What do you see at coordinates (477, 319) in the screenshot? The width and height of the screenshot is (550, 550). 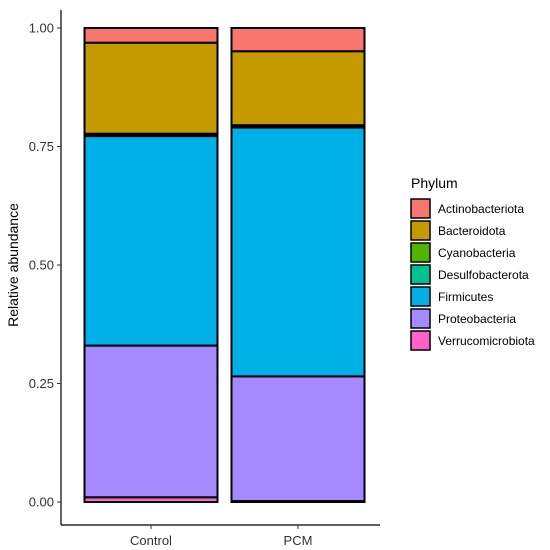 I see `legend-label-proteobacteria: Proteobacteria` at bounding box center [477, 319].